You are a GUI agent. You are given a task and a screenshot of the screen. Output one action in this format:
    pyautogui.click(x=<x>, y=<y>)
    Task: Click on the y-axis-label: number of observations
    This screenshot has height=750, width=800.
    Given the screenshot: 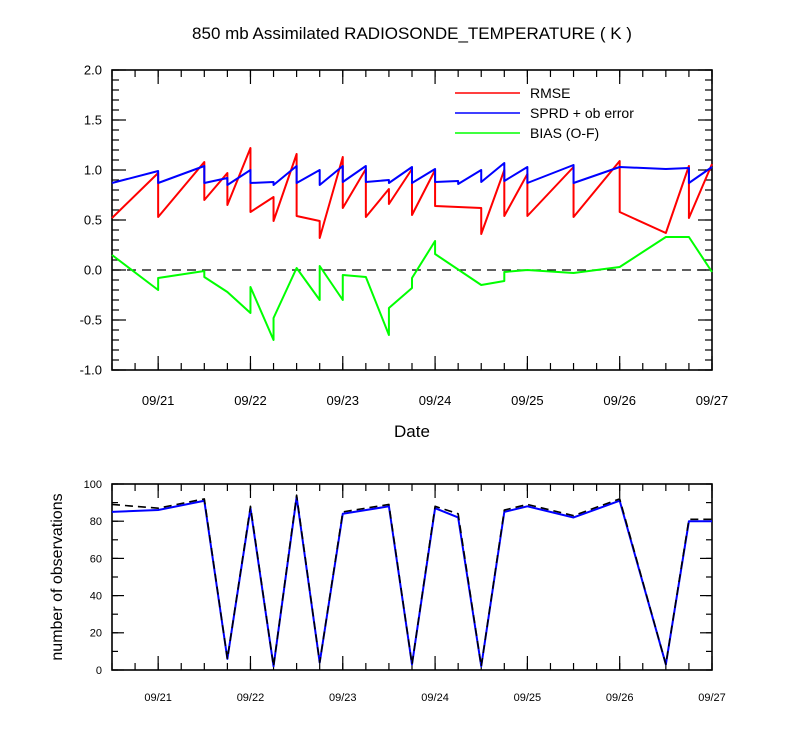 What is the action you would take?
    pyautogui.click(x=57, y=576)
    